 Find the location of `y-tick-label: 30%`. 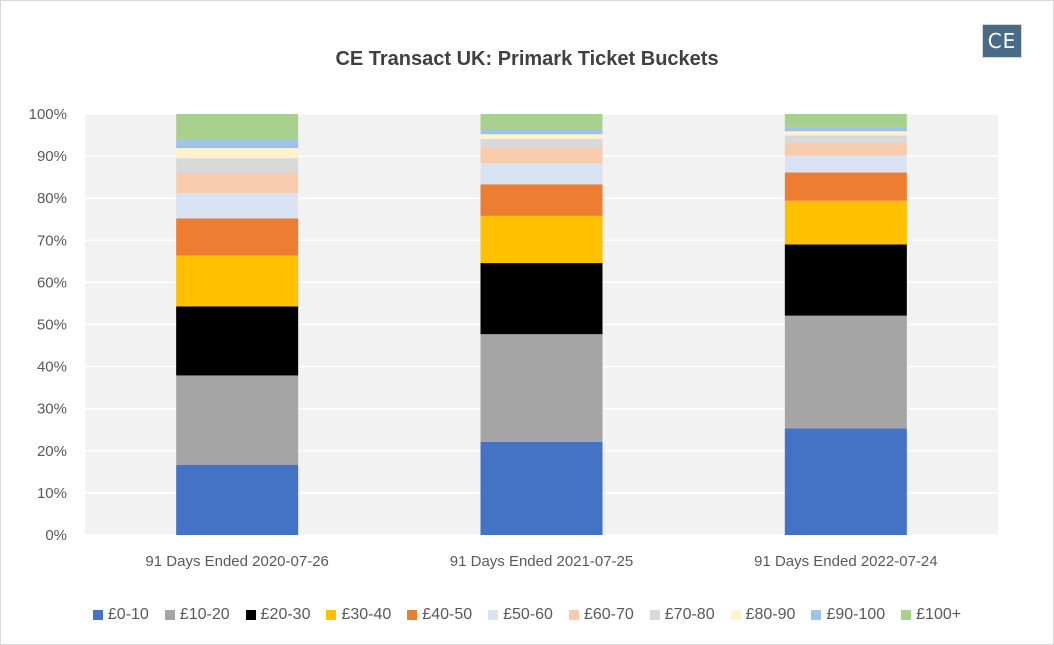

y-tick-label: 30% is located at coordinates (52, 409).